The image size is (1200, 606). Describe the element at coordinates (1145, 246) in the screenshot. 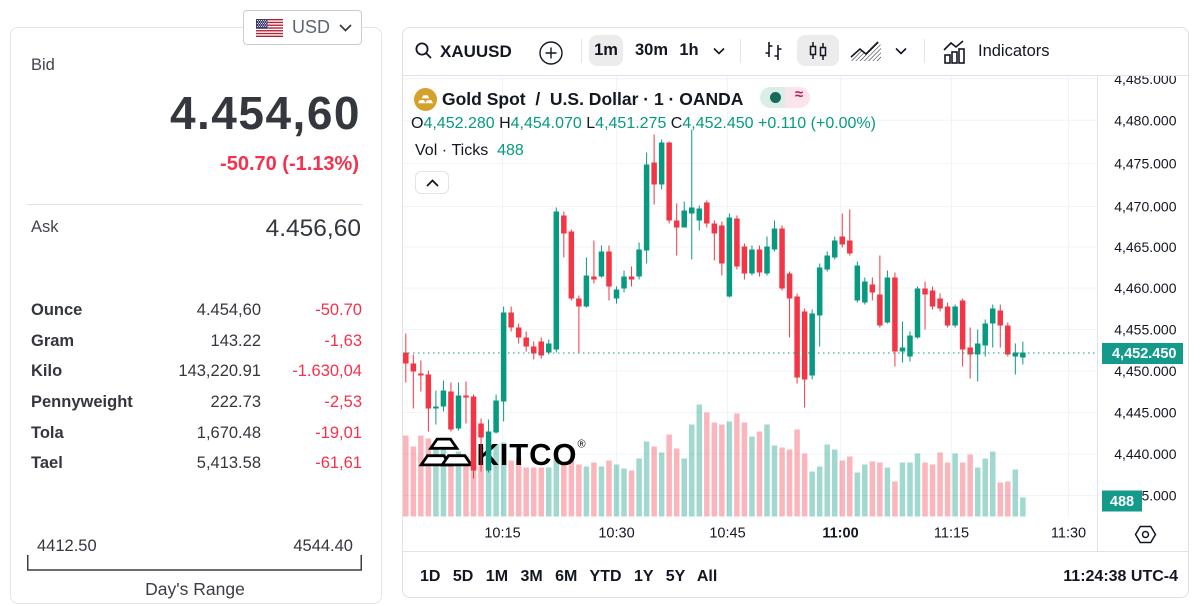

I see `svg-text: 4,465.000` at that location.